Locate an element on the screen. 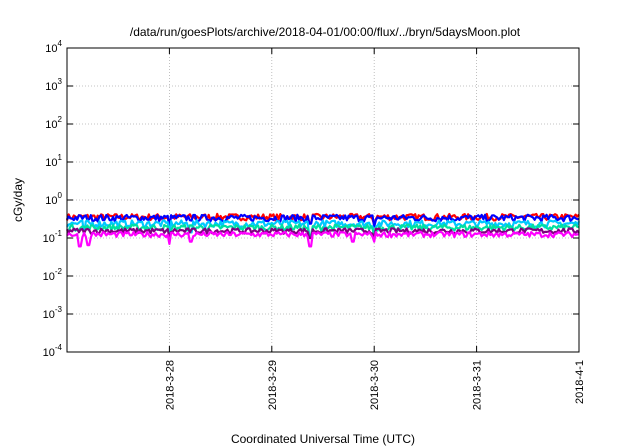 The height and width of the screenshot is (448, 640). y-tick-label: 10⁻⁴ is located at coordinates (53, 351).